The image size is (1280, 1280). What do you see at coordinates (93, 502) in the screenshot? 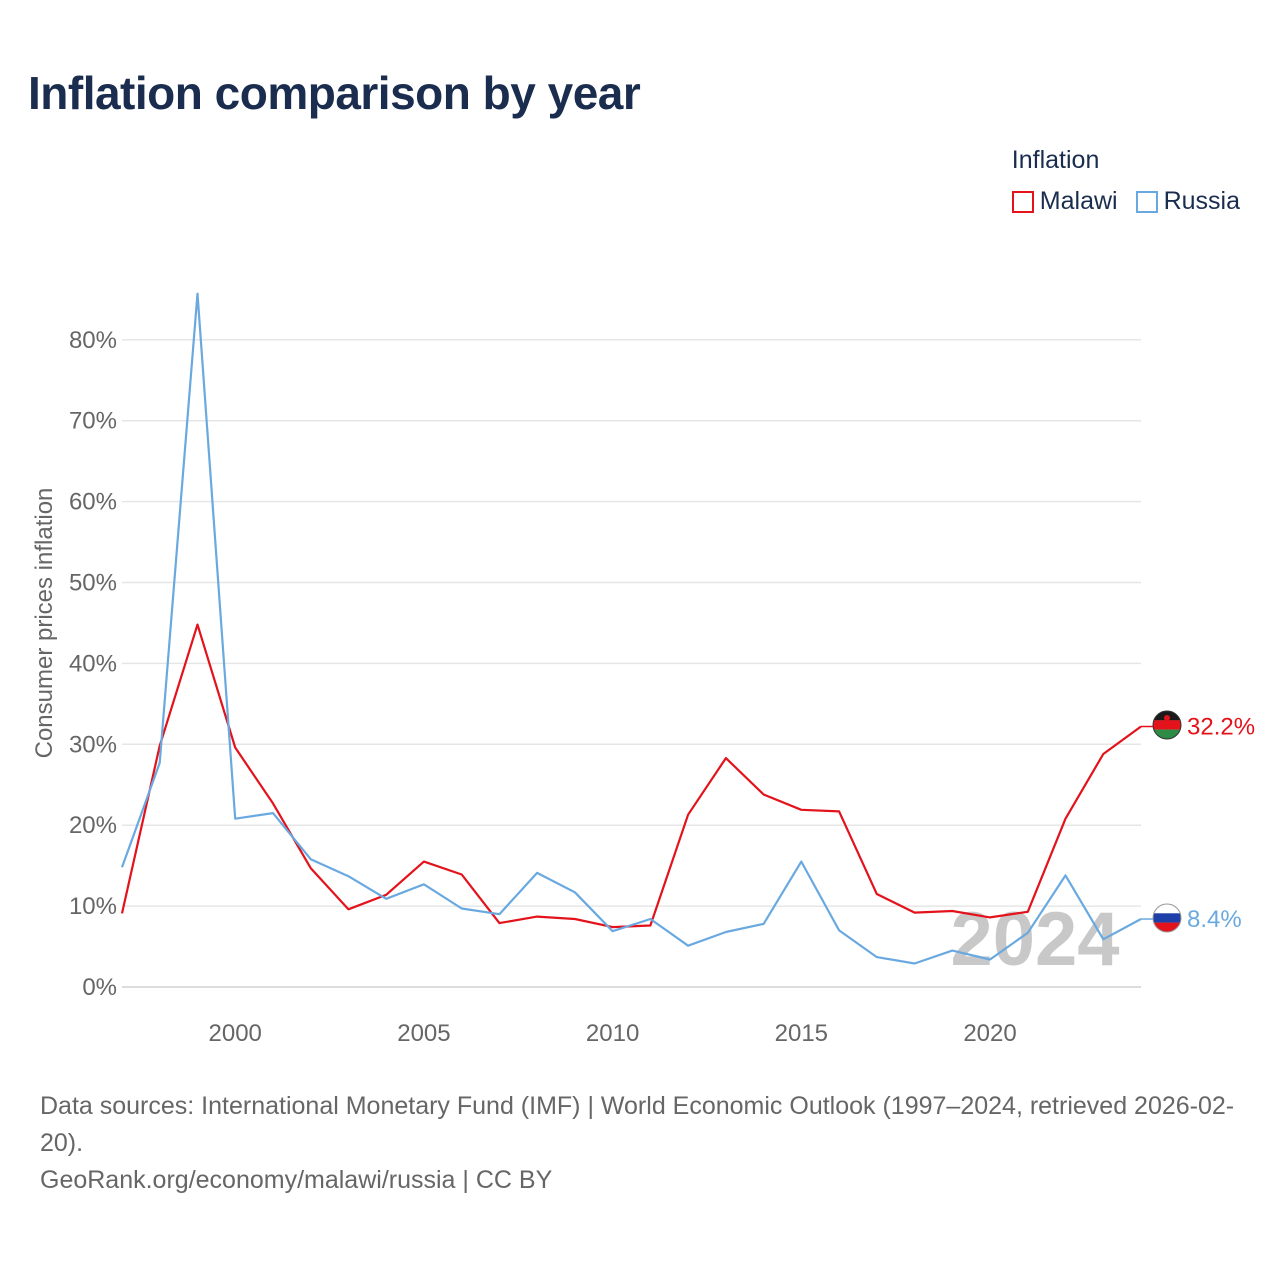
I see `y-tick-label: 60%` at bounding box center [93, 502].